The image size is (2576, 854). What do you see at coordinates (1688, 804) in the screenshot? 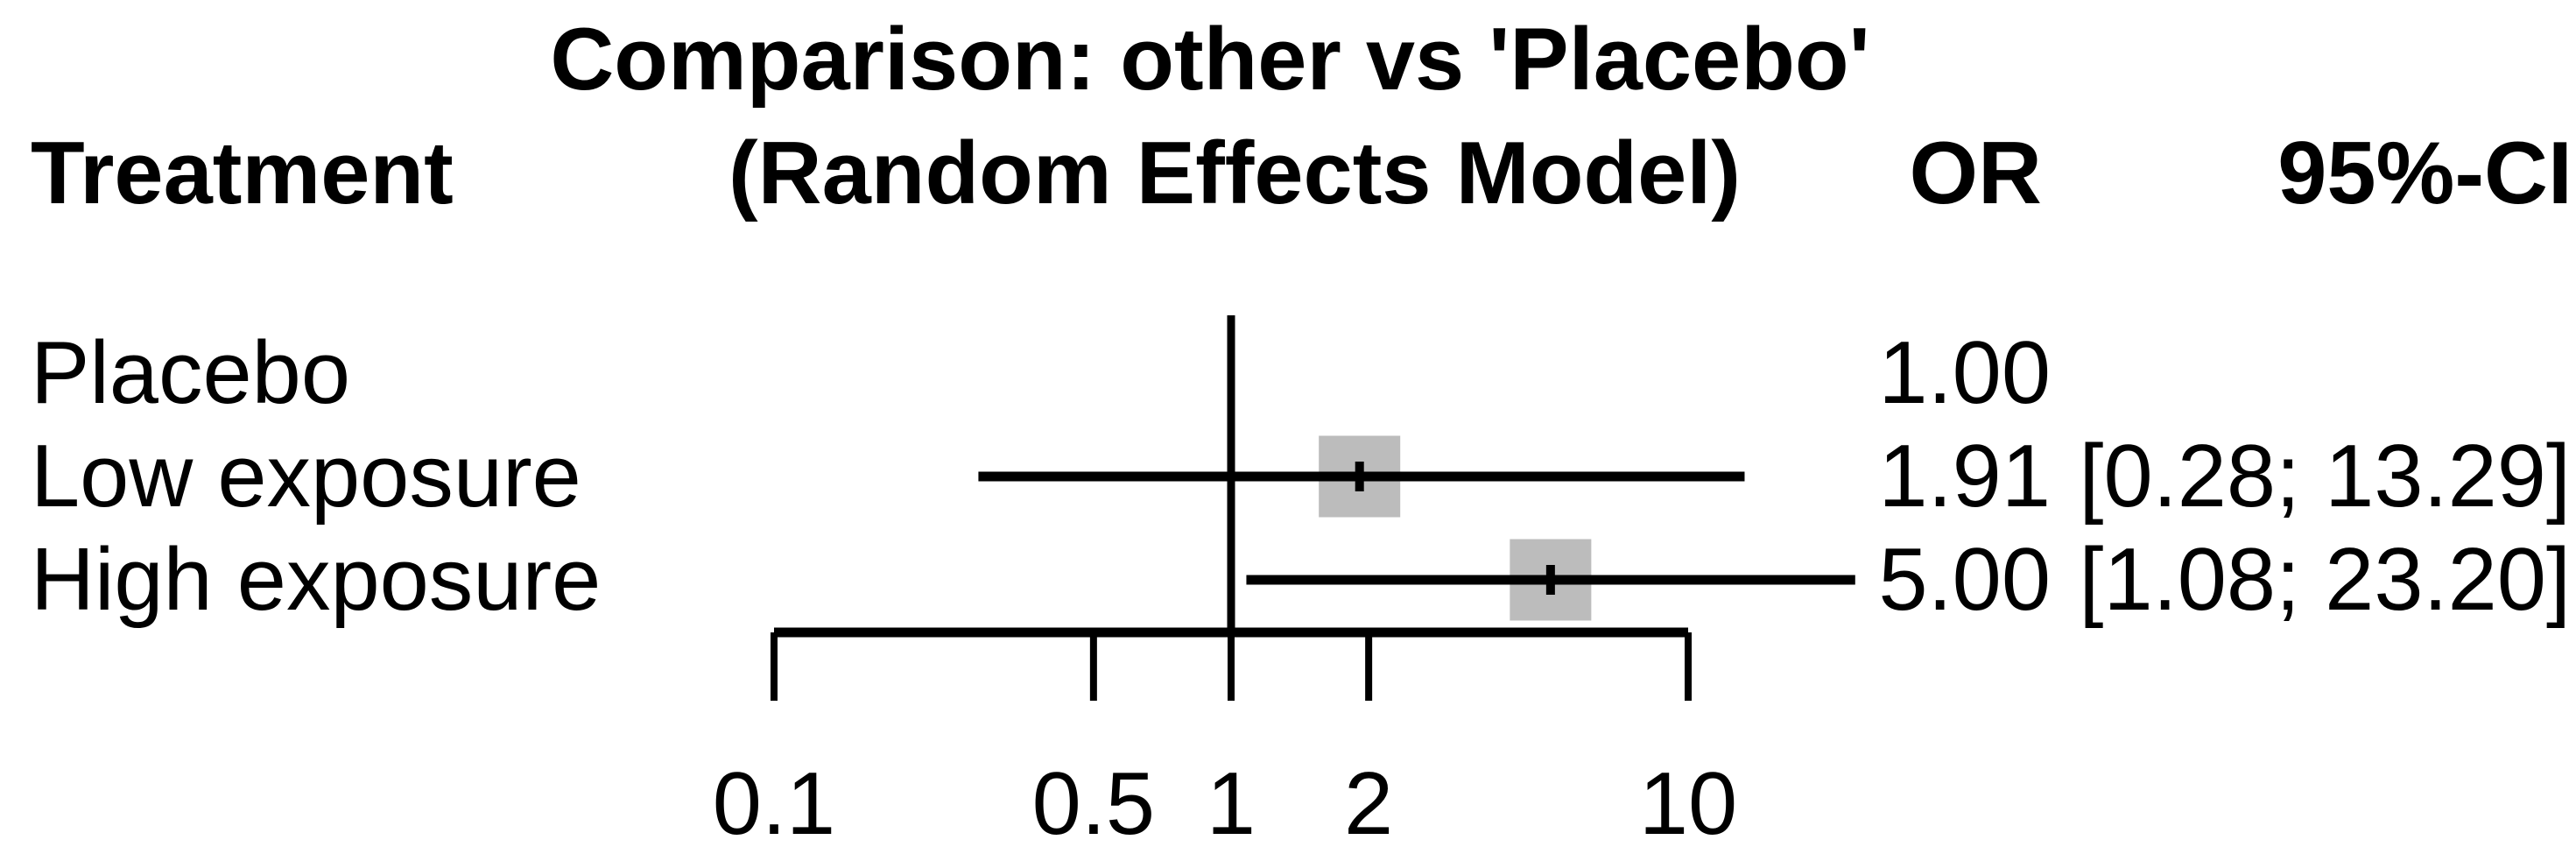
I see `x-axis-tick-label: 10` at bounding box center [1688, 804].